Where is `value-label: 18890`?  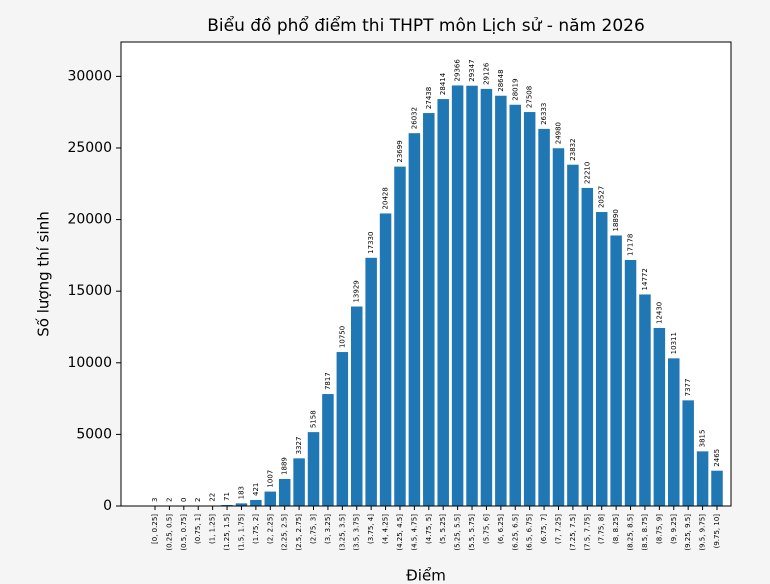
value-label: 18890 is located at coordinates (616, 220).